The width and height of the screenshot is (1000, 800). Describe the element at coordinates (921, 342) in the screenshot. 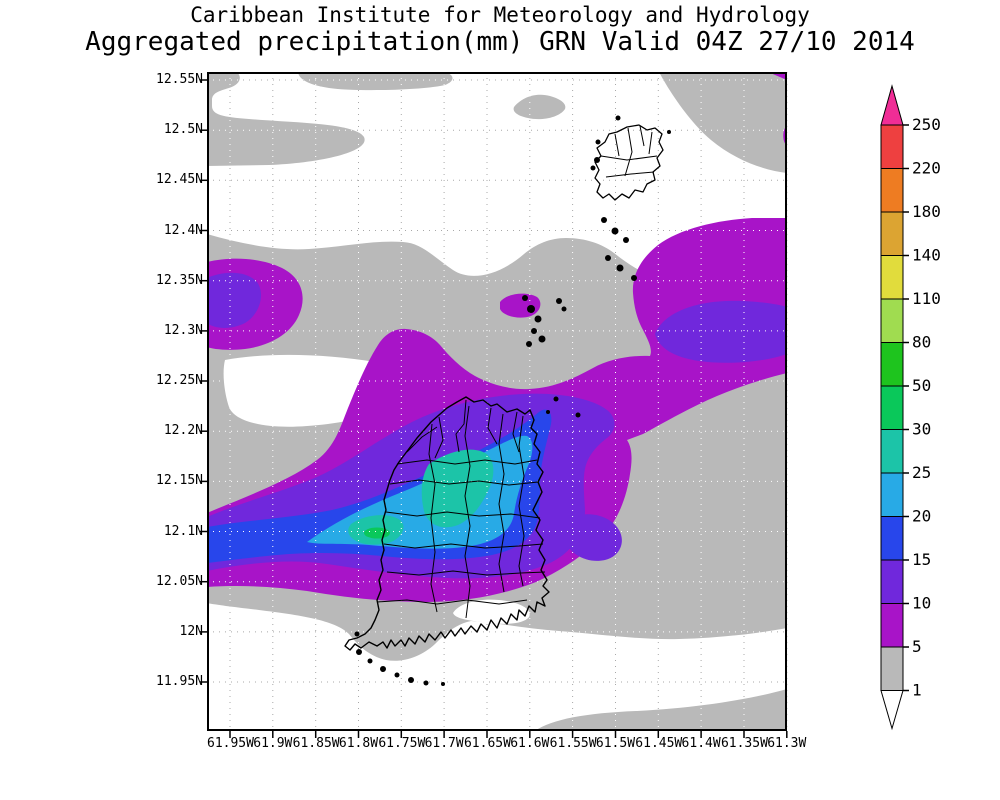

I see `colorbar-label-80: 80` at that location.